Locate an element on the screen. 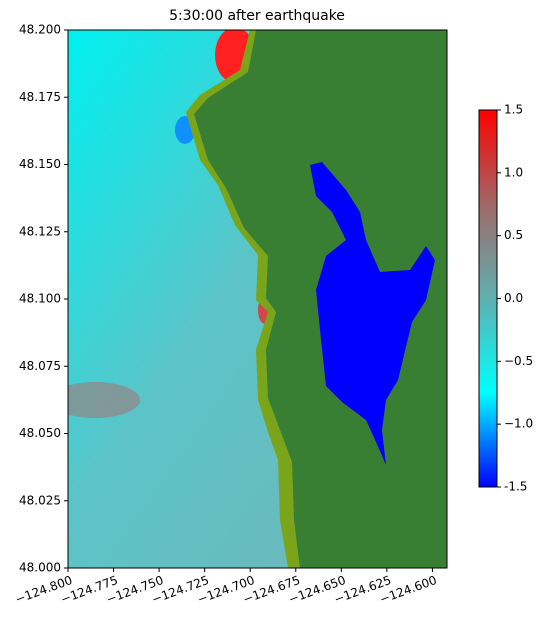 The height and width of the screenshot is (625, 550). y-tick-label: 48.075 is located at coordinates (40, 366).